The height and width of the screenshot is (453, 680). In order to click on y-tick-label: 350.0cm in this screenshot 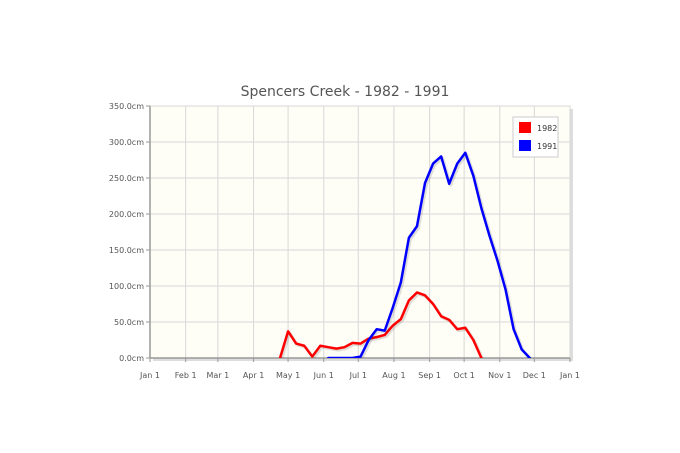, I will do `click(126, 106)`.